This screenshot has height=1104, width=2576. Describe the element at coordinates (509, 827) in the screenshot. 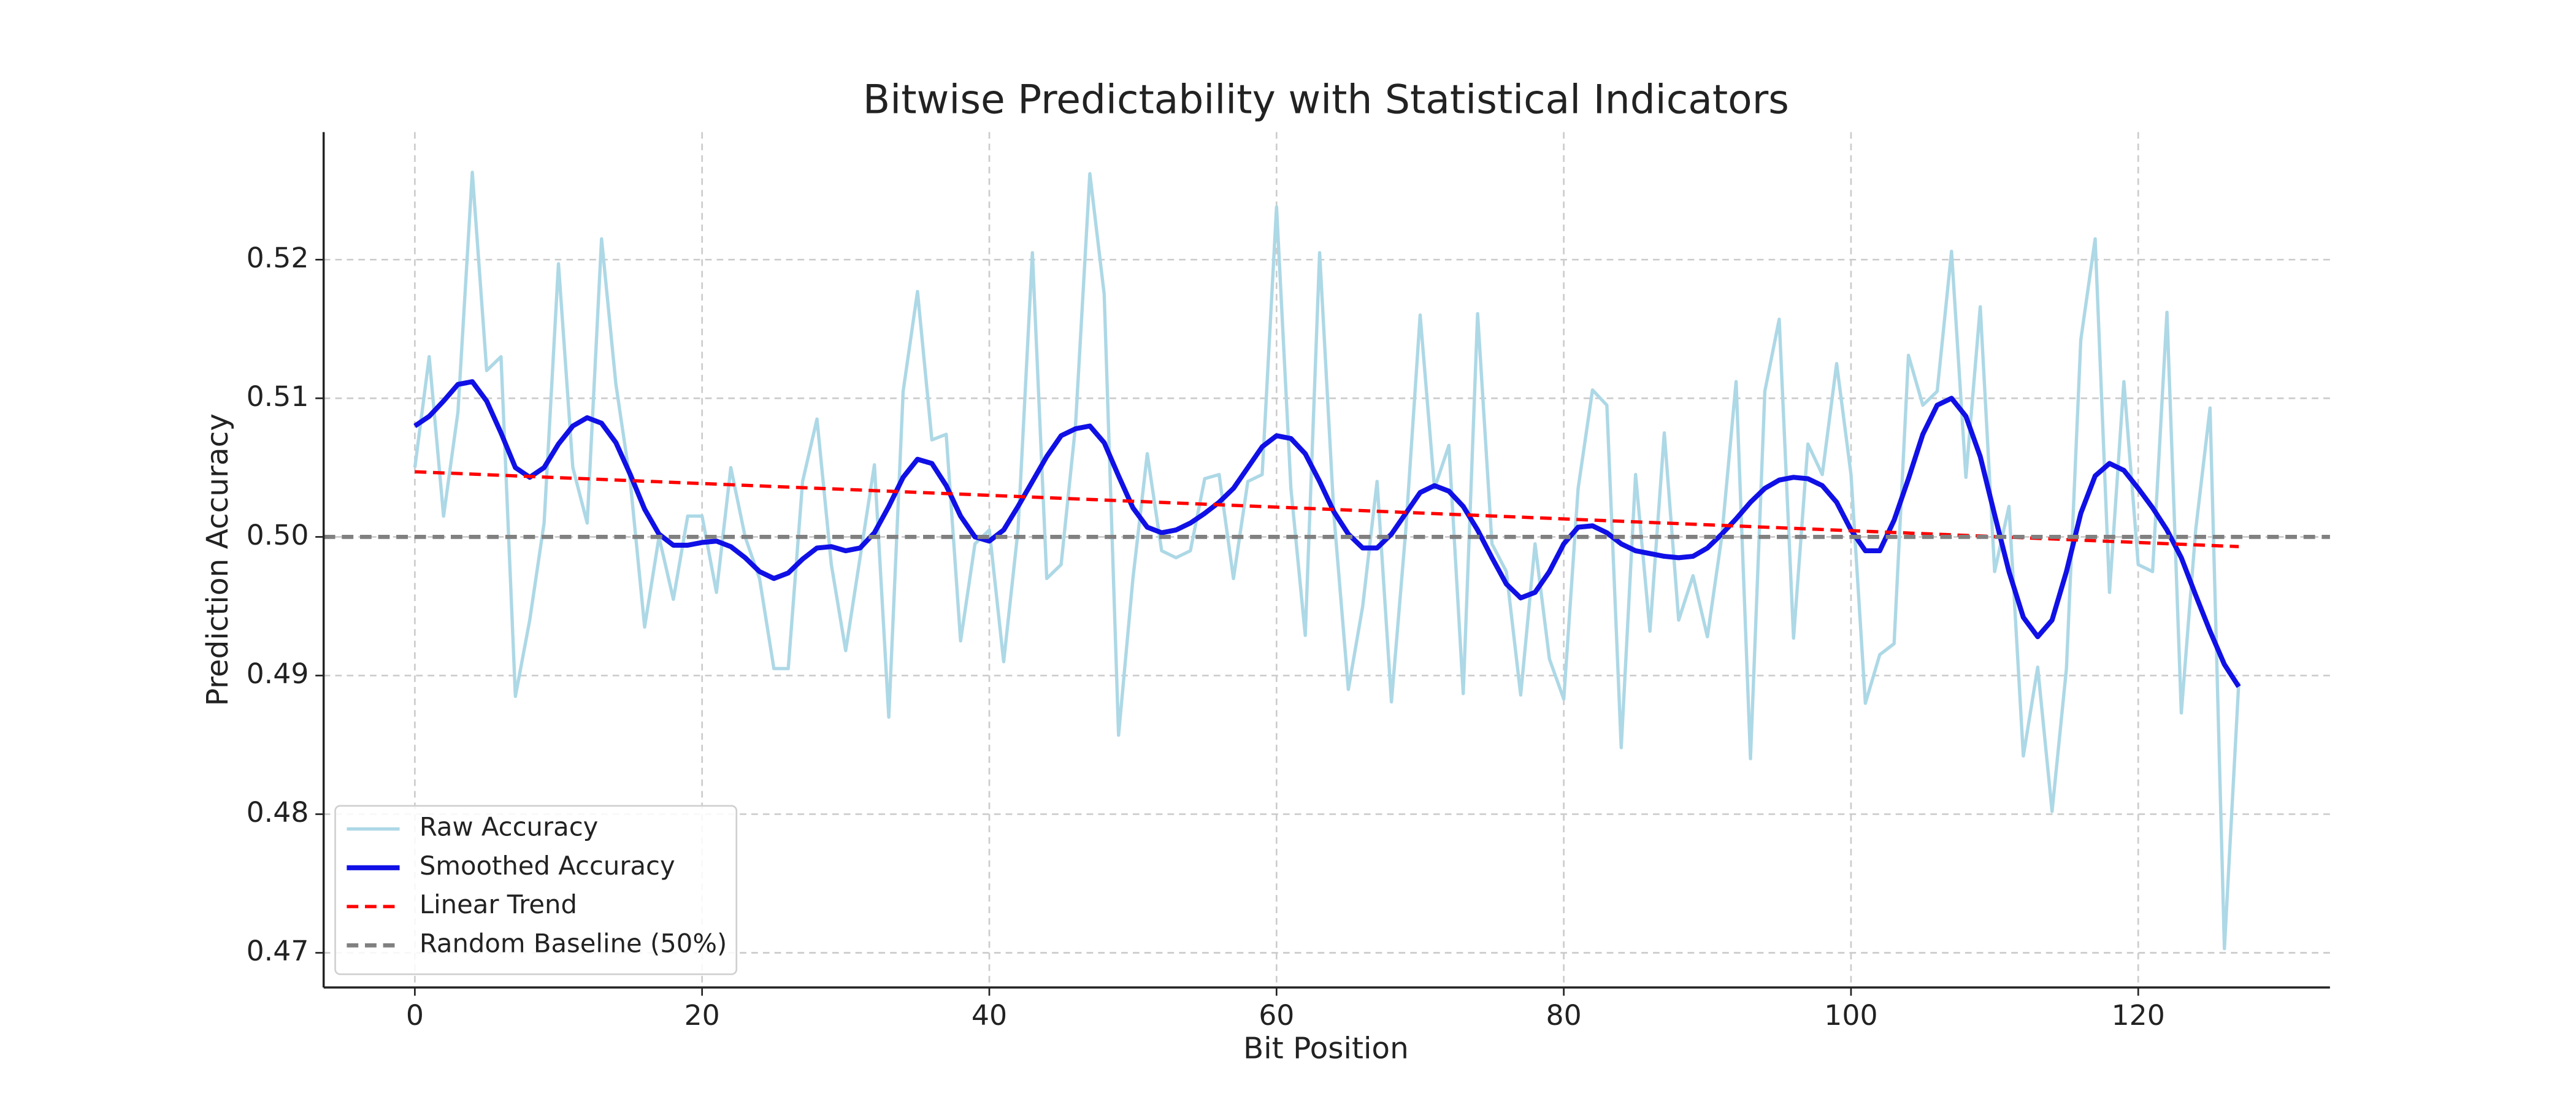

I see `legend-label: Raw Accuracy` at that location.